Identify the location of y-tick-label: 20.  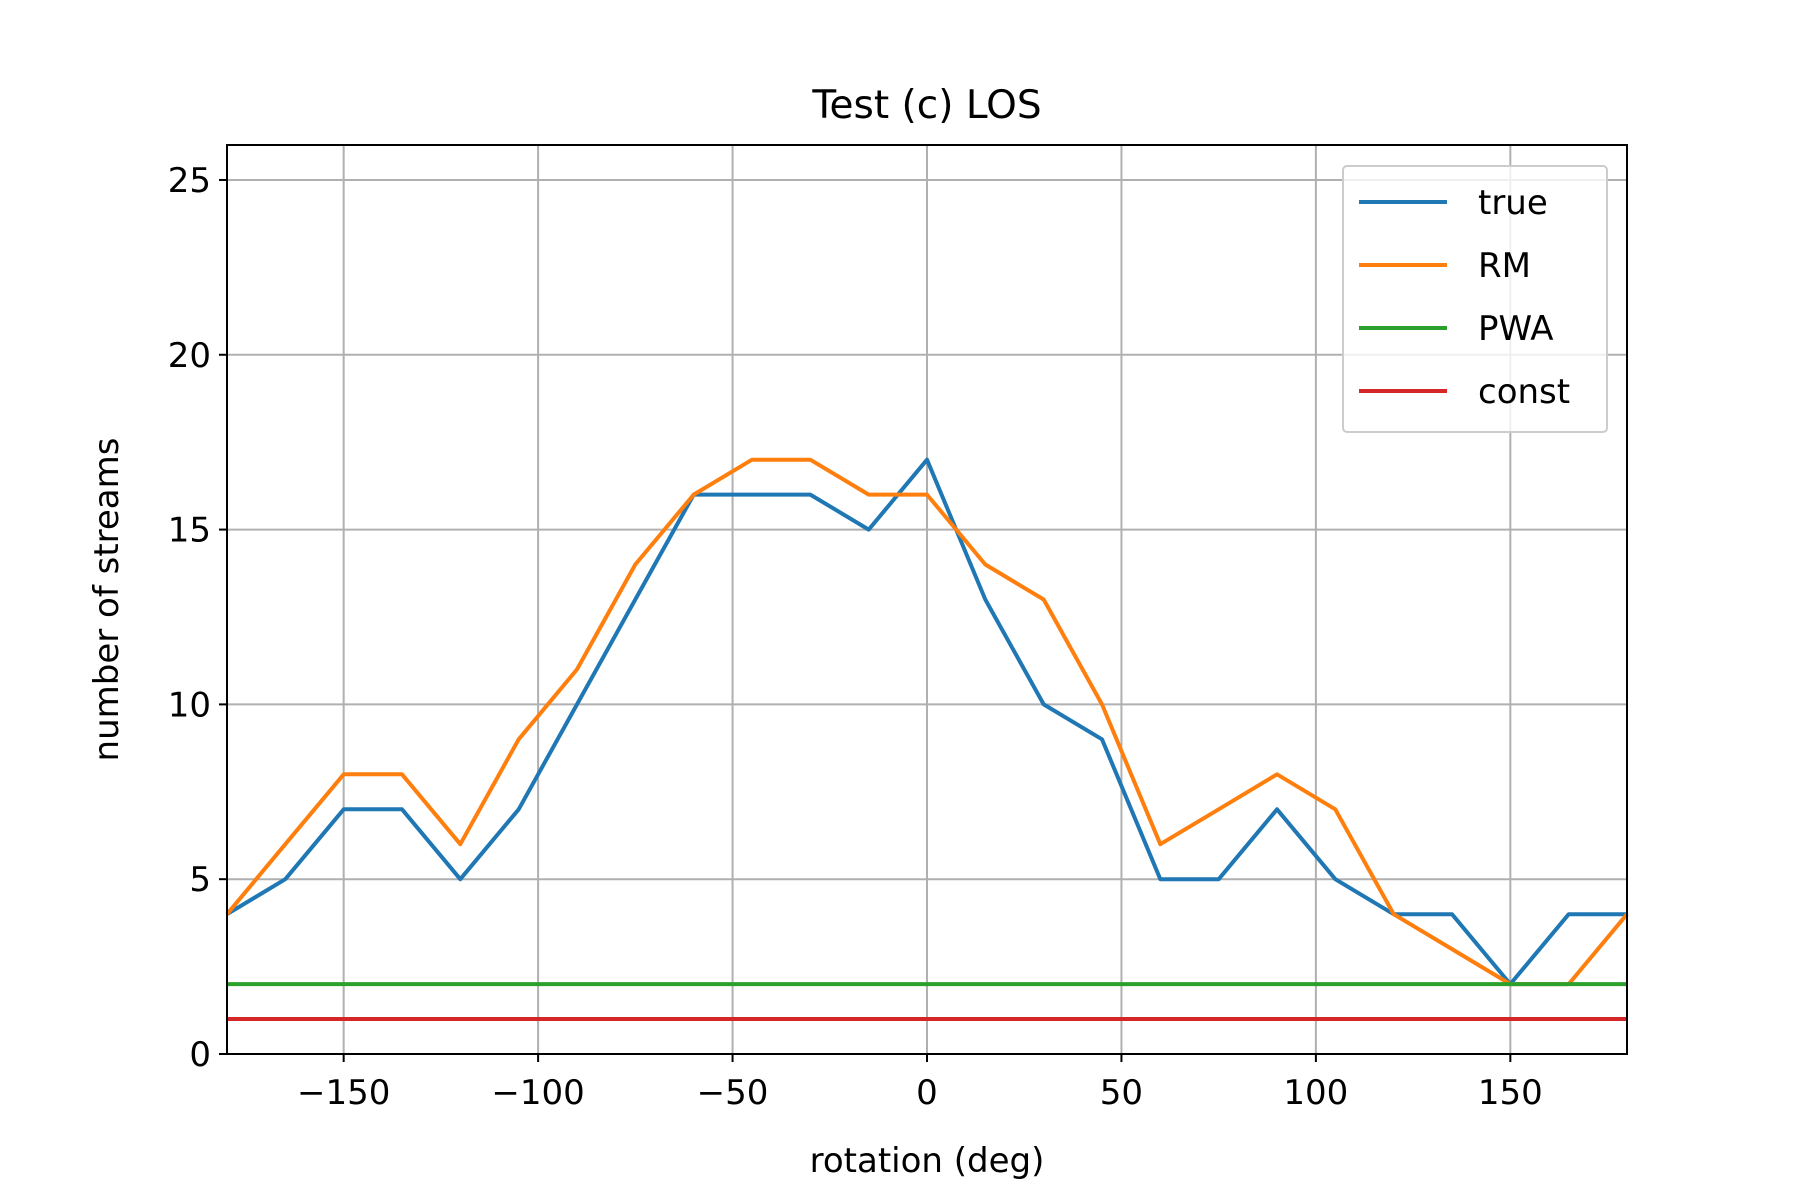
(189, 356).